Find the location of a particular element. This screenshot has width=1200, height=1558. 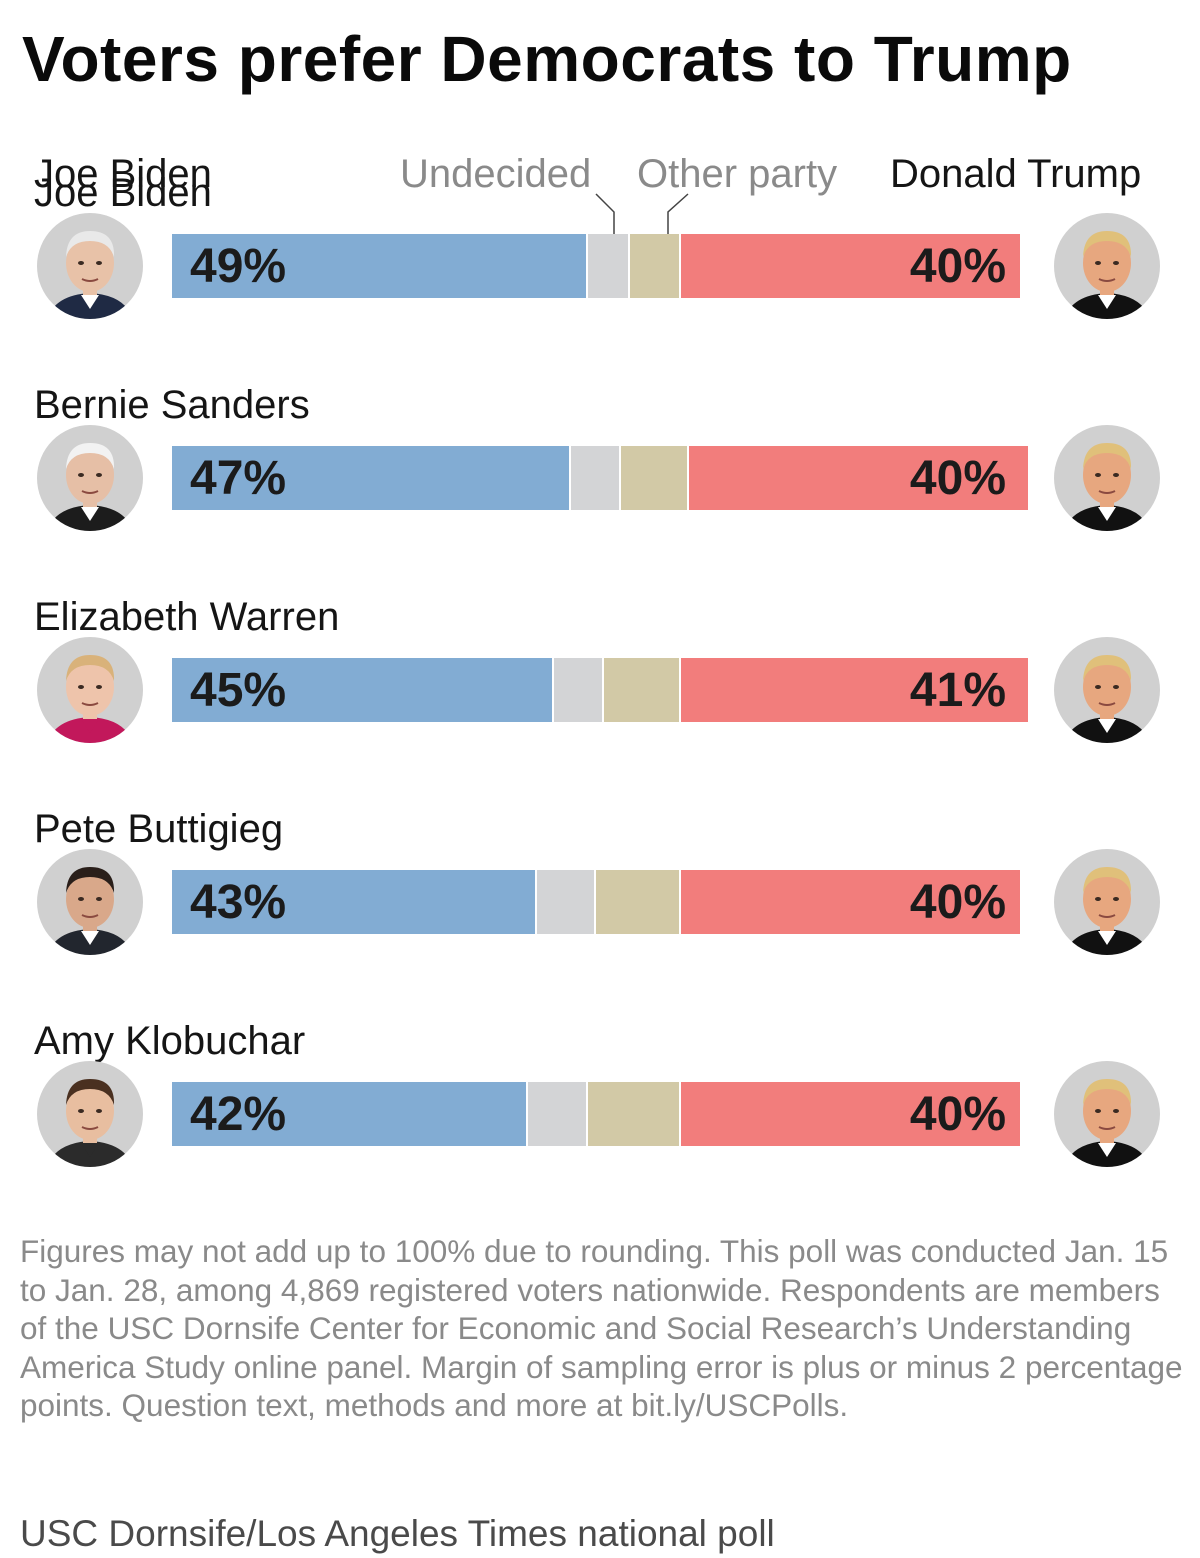

joe-biden-avatar is located at coordinates (90, 266).